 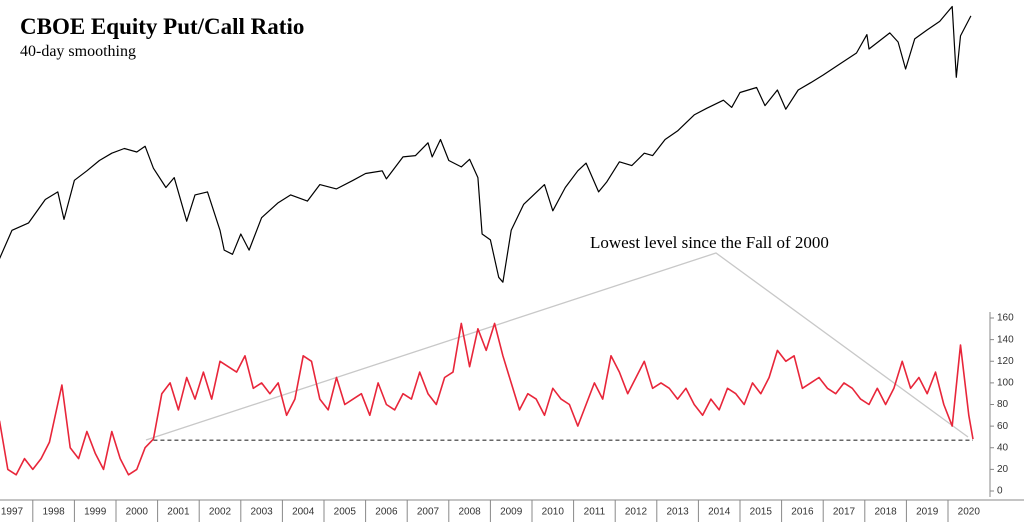 I want to click on x-tick-label: 1998, so click(x=53, y=512).